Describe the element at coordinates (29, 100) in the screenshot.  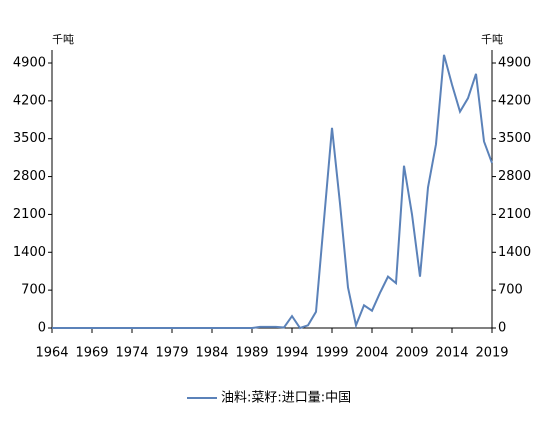
I see `y-tick-label: 4200` at that location.